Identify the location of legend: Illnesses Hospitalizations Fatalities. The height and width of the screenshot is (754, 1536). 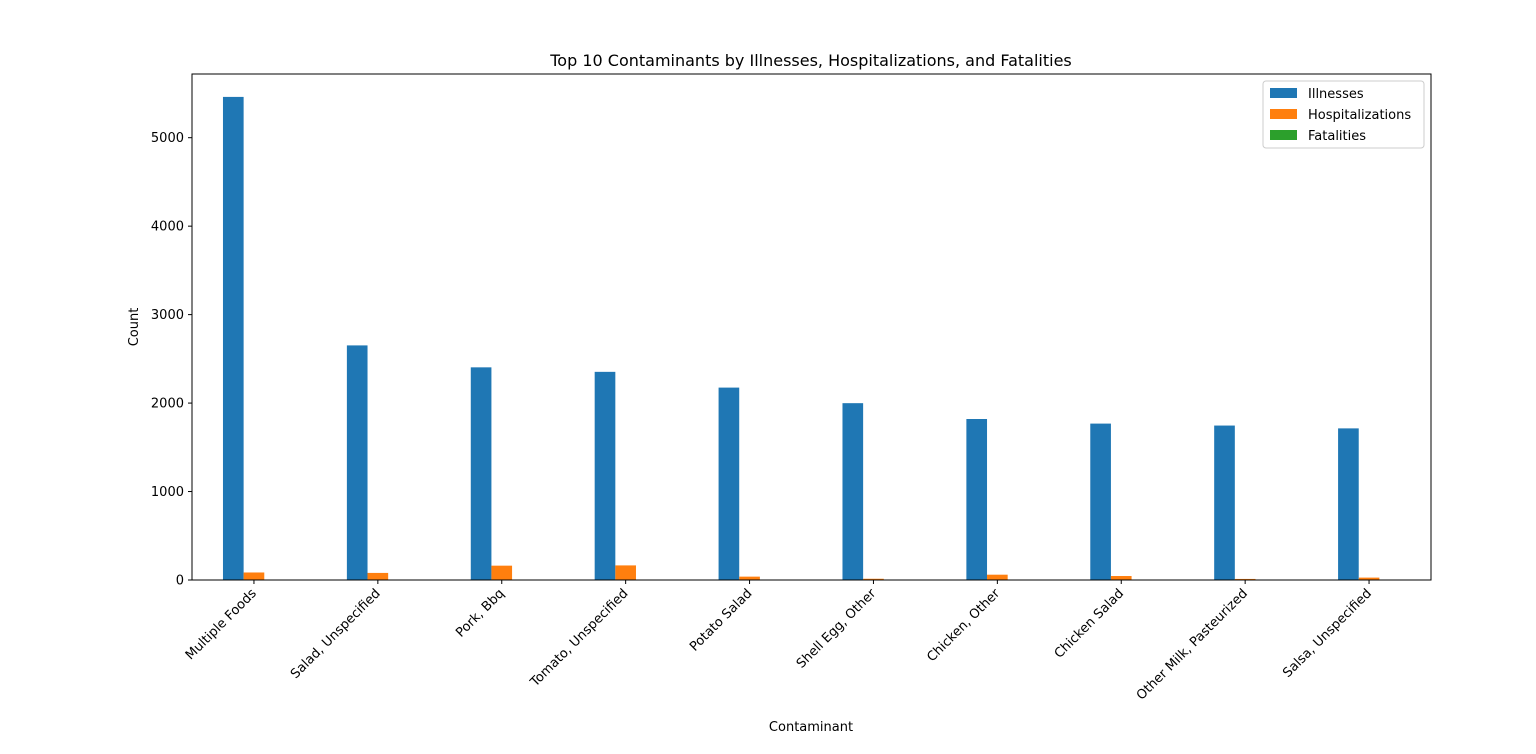
(1343, 114).